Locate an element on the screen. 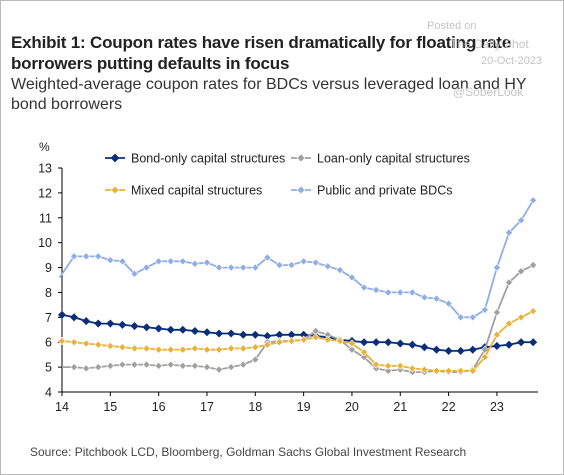  x-tick-label: 14 is located at coordinates (62, 407).